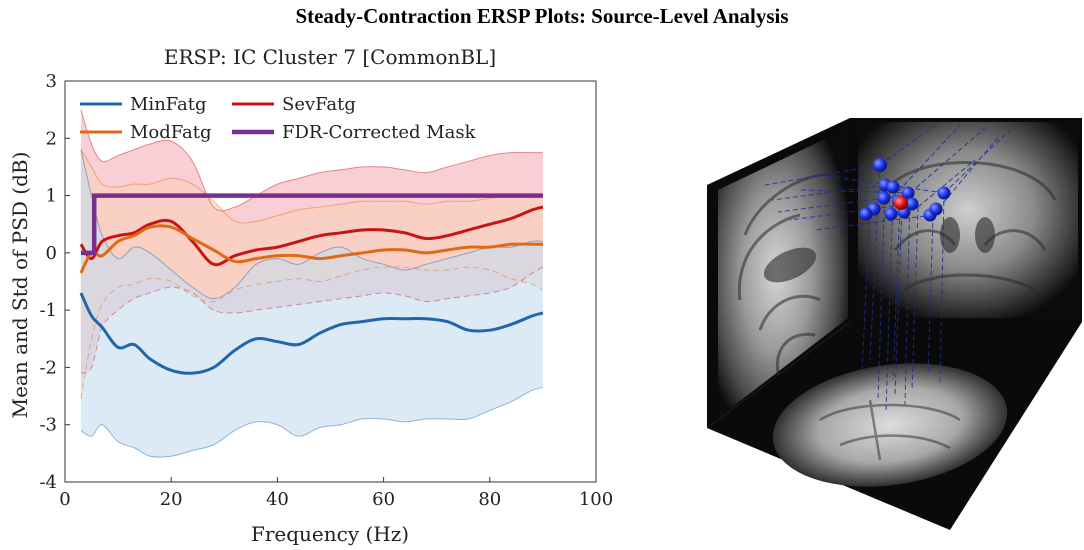 This screenshot has width=1084, height=550. I want to click on coronal-ventricle-left, so click(950, 235).